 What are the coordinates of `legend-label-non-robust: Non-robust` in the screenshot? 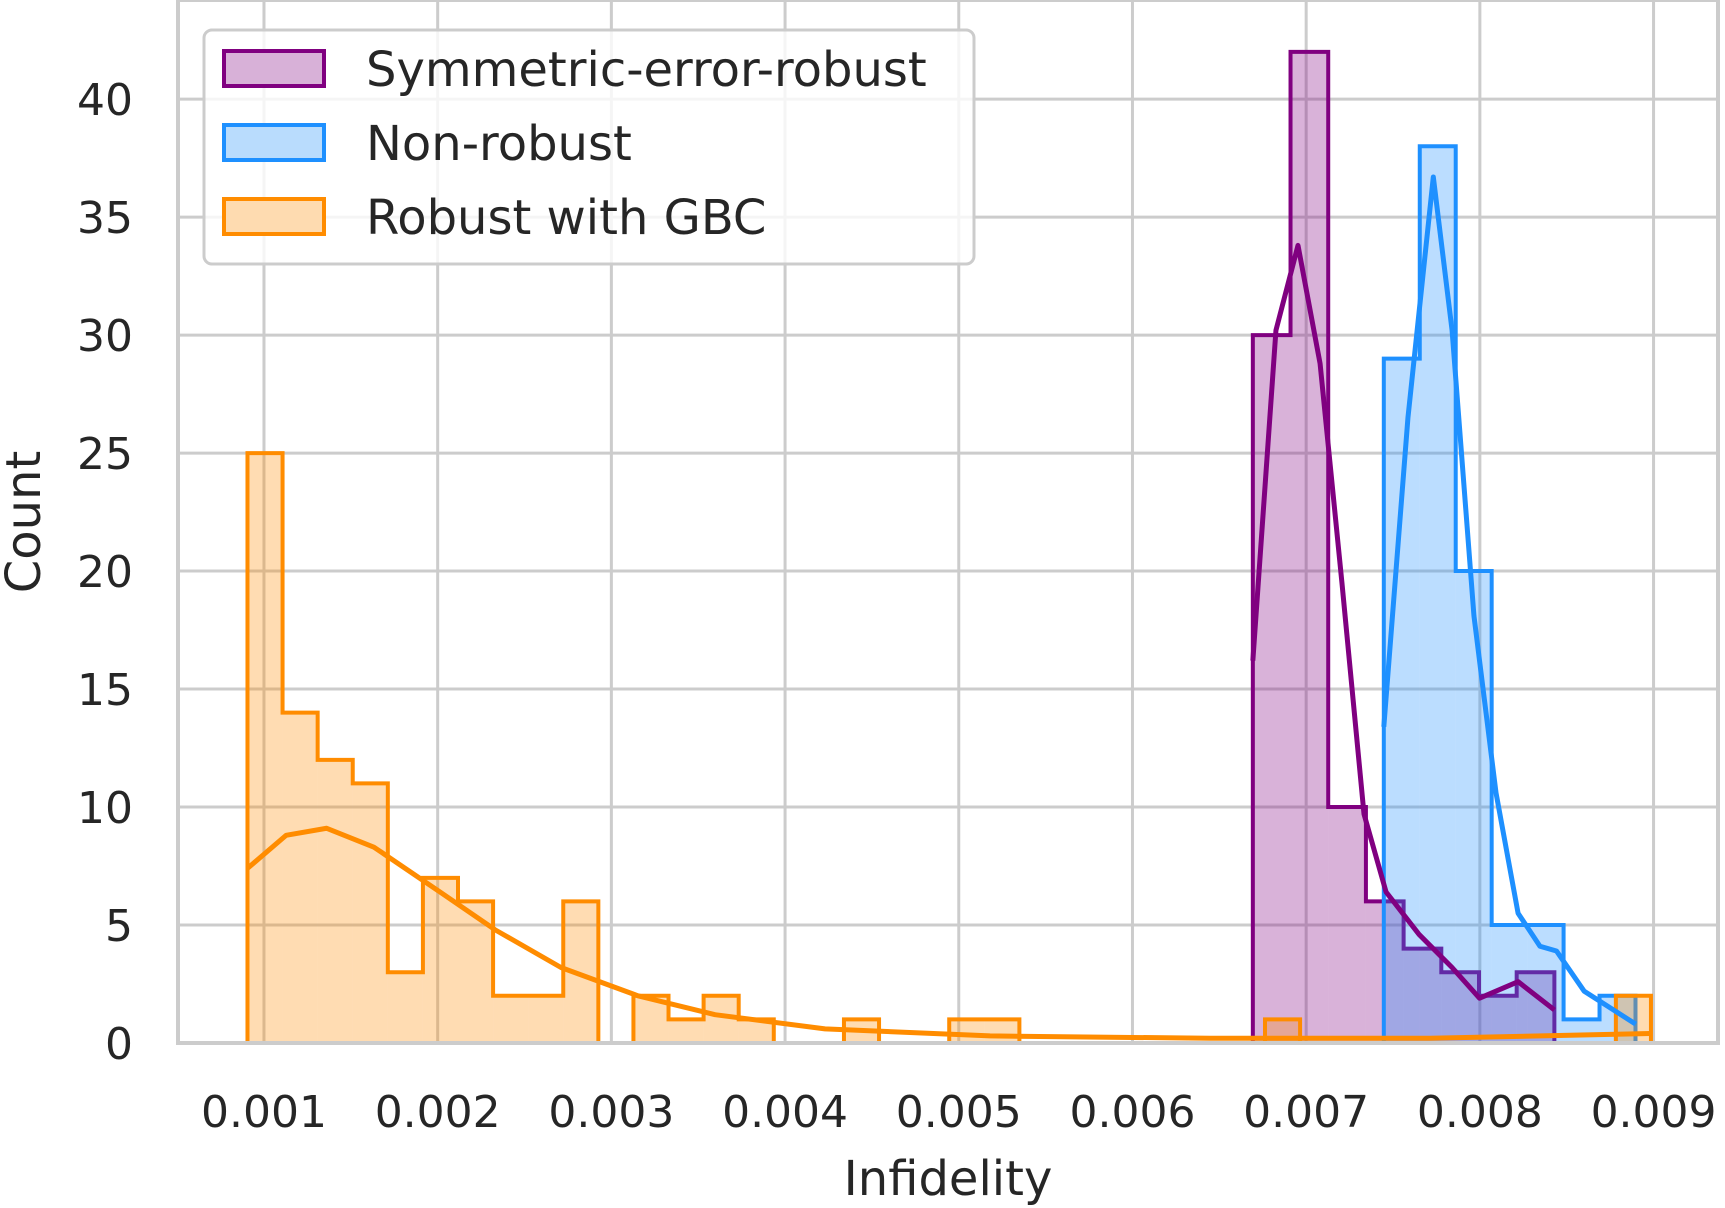 It's located at (499, 144).